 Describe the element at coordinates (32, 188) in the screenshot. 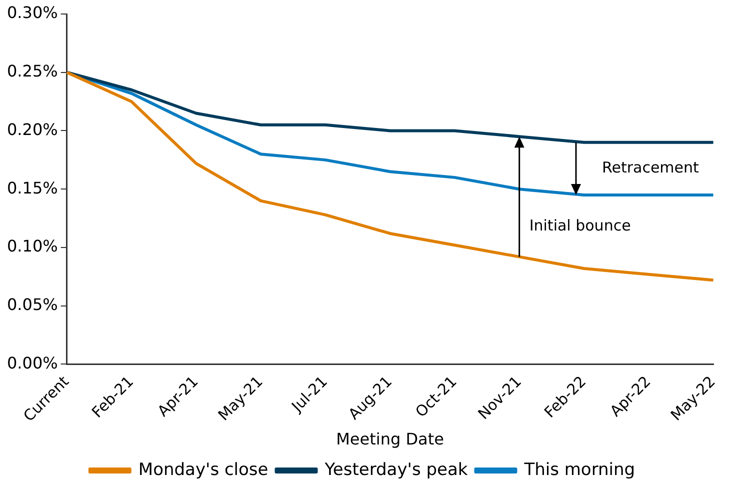

I see `y-tick-label: 0.15%` at that location.